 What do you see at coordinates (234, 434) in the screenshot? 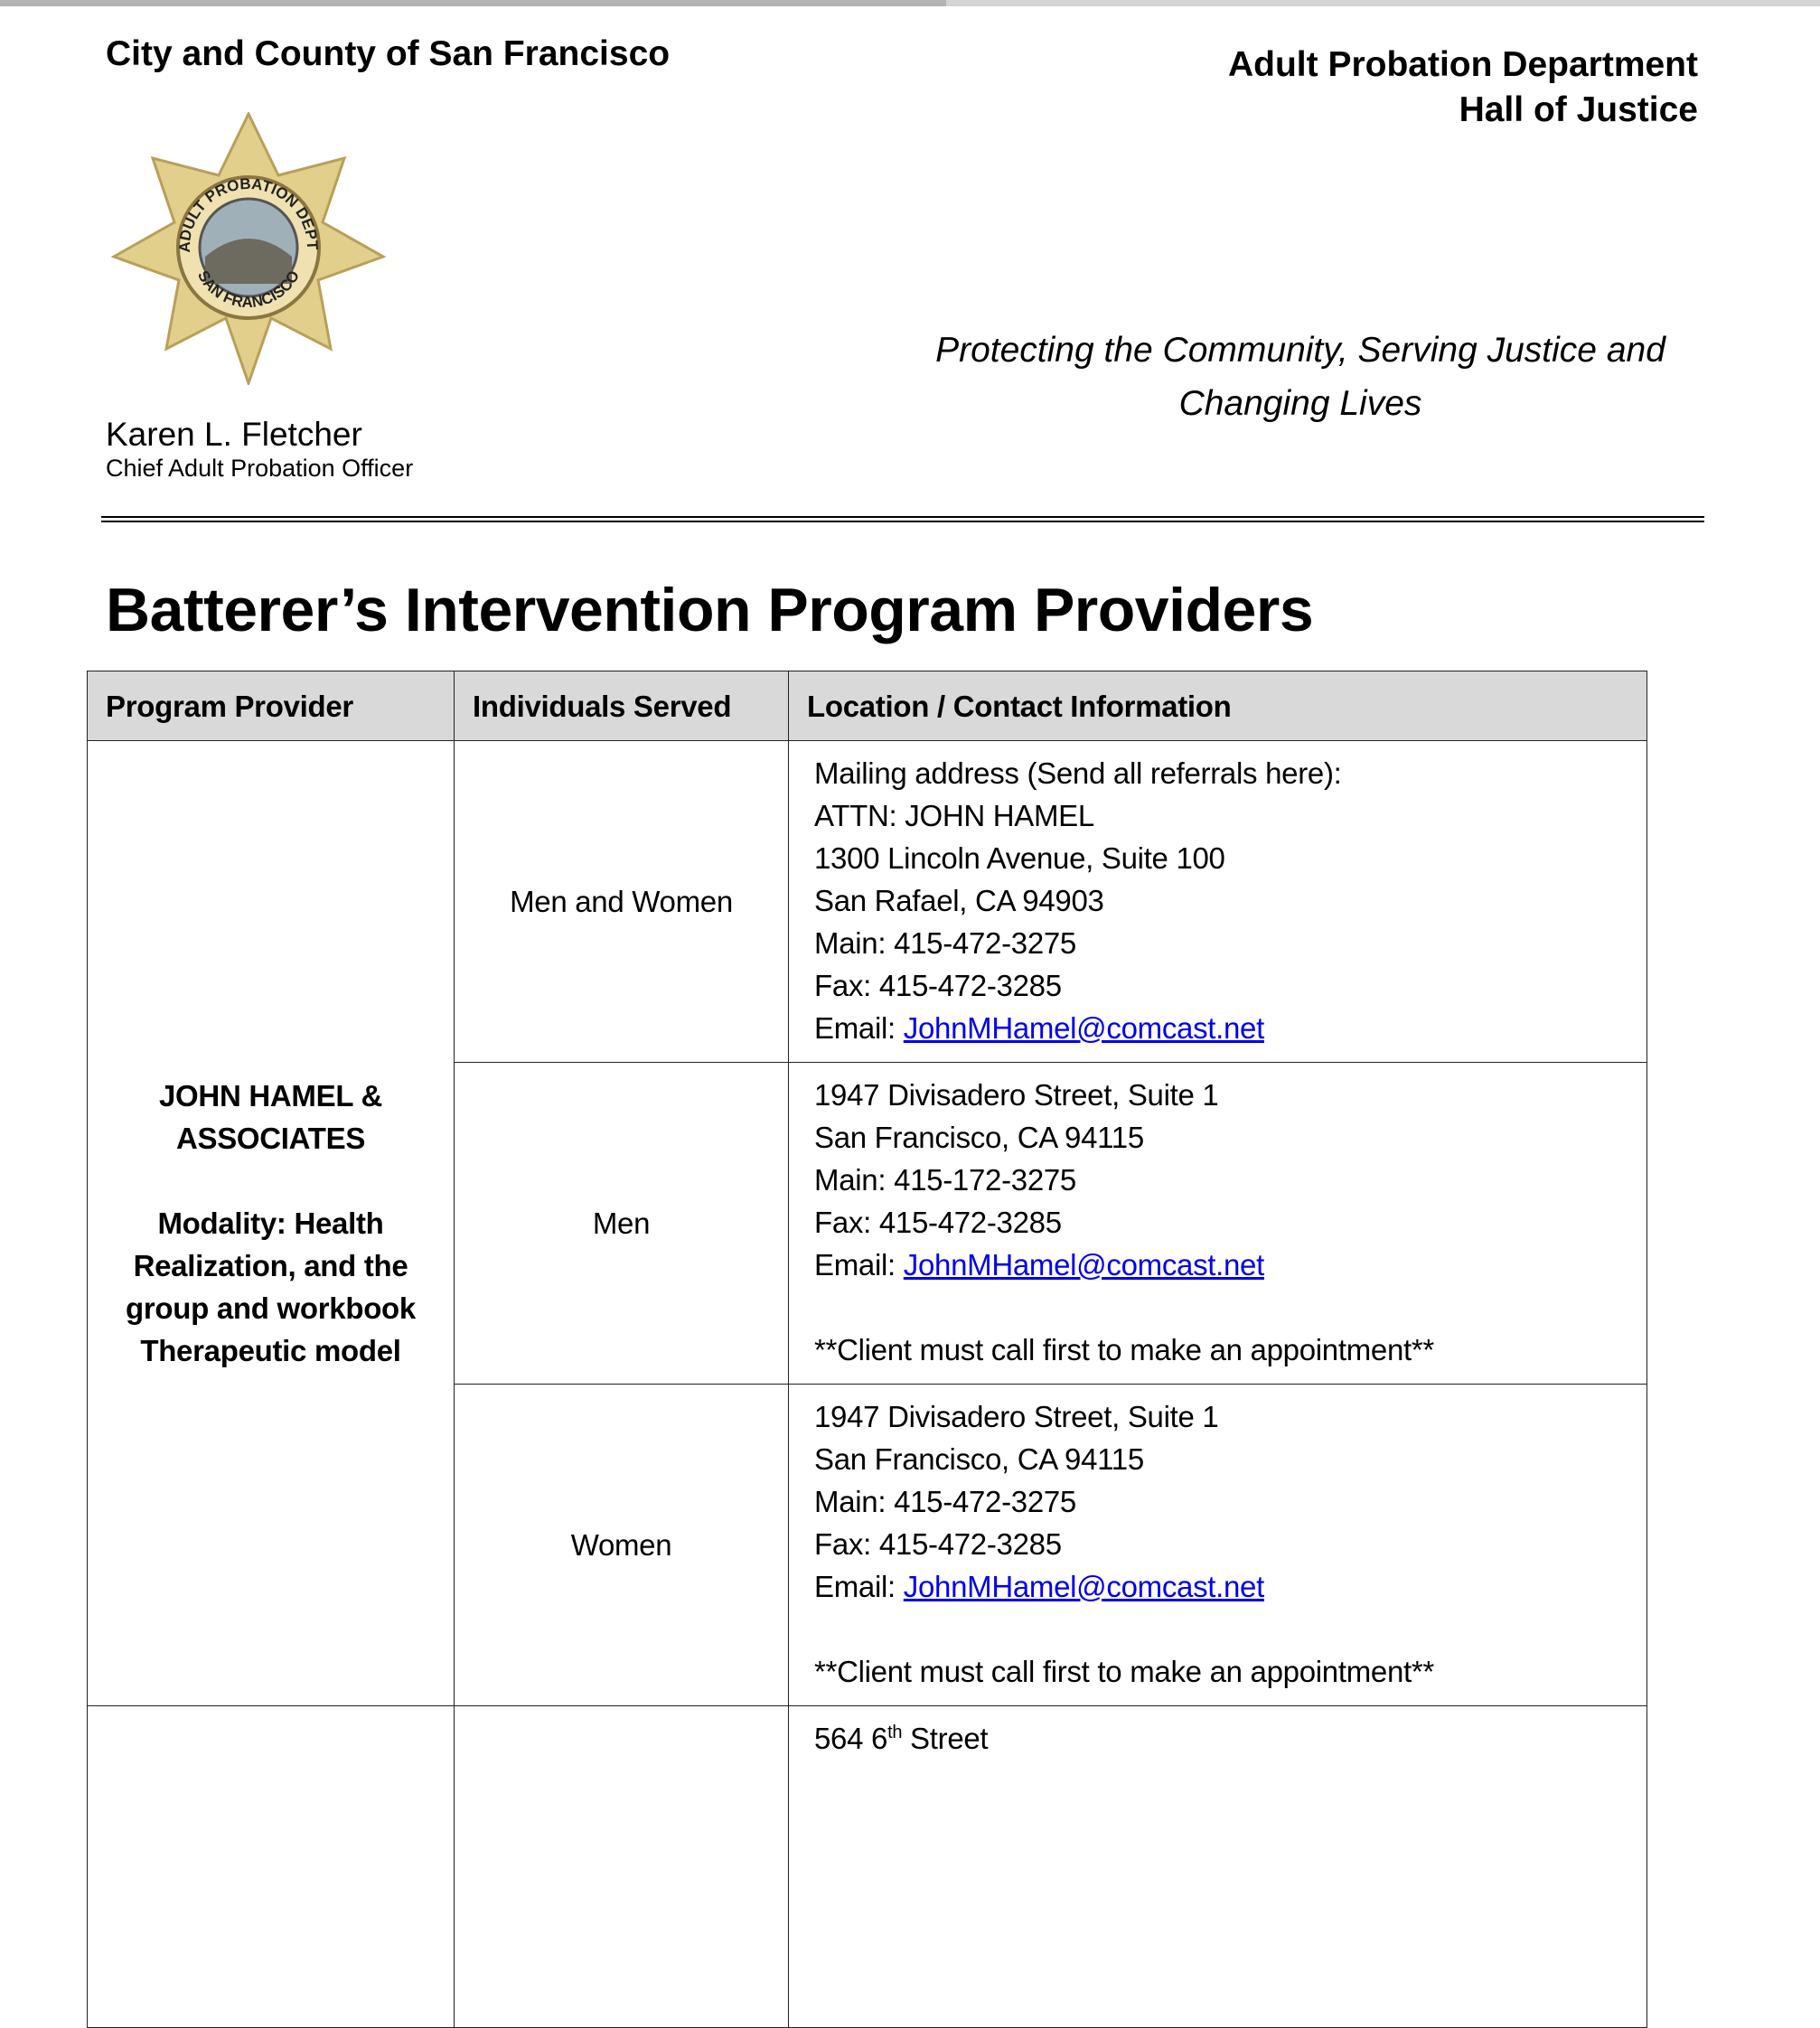
I see `officer-name: Karen L. Fletcher` at bounding box center [234, 434].